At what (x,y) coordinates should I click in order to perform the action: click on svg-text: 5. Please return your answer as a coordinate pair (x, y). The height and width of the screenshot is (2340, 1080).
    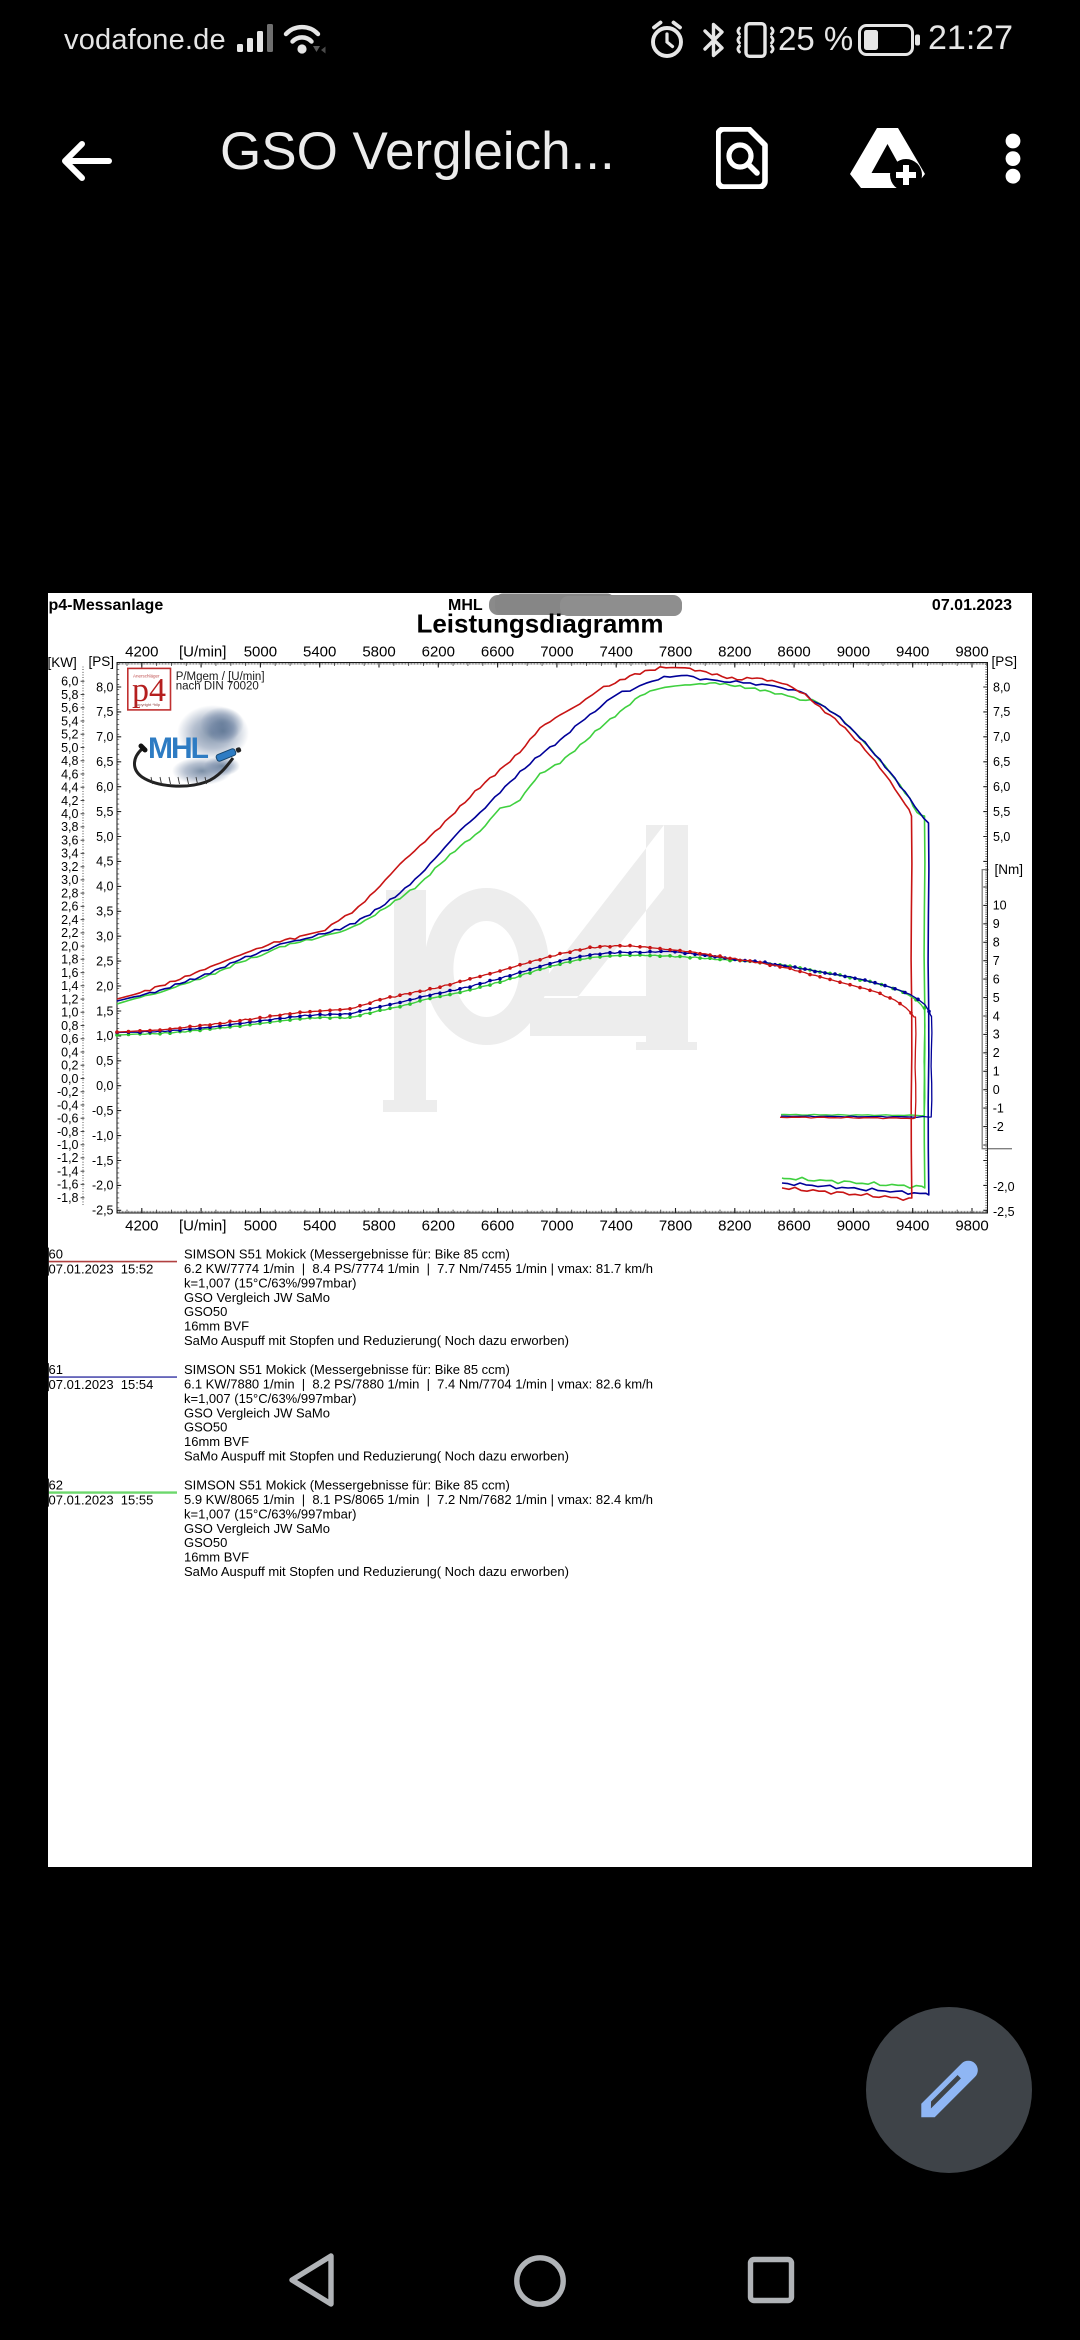
    Looking at the image, I should click on (996, 998).